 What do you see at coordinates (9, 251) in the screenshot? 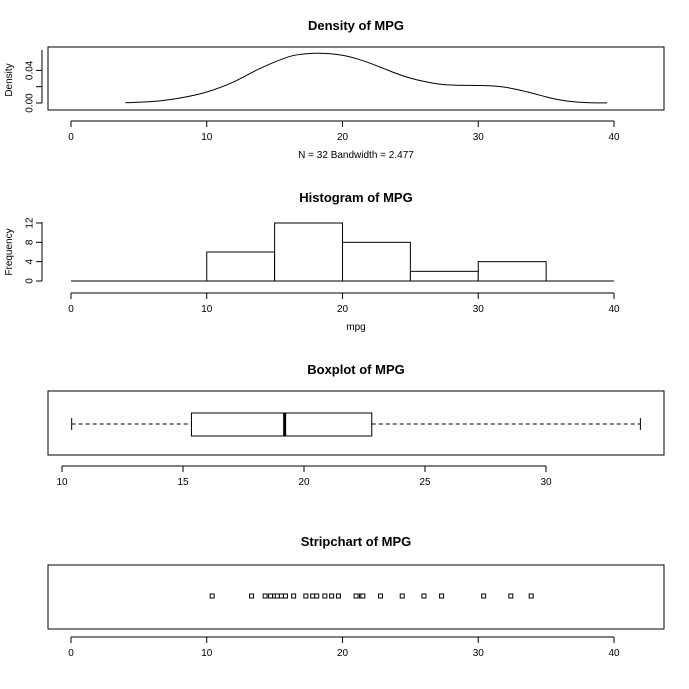
I see `histogram-y-label: Frequency` at bounding box center [9, 251].